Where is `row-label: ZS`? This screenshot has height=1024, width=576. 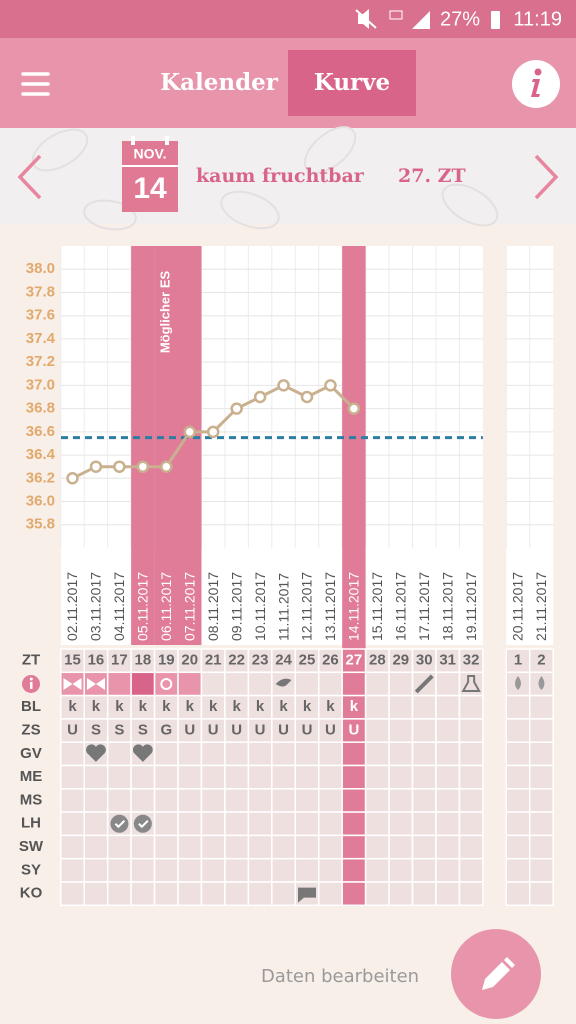 row-label: ZS is located at coordinates (30, 730).